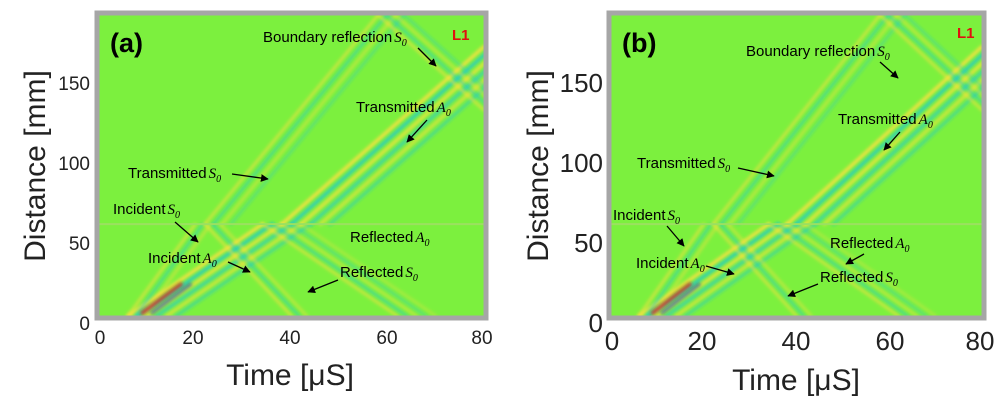 Image resolution: width=1007 pixels, height=400 pixels. What do you see at coordinates (126, 43) in the screenshot?
I see `panel-label-a: (a)` at bounding box center [126, 43].